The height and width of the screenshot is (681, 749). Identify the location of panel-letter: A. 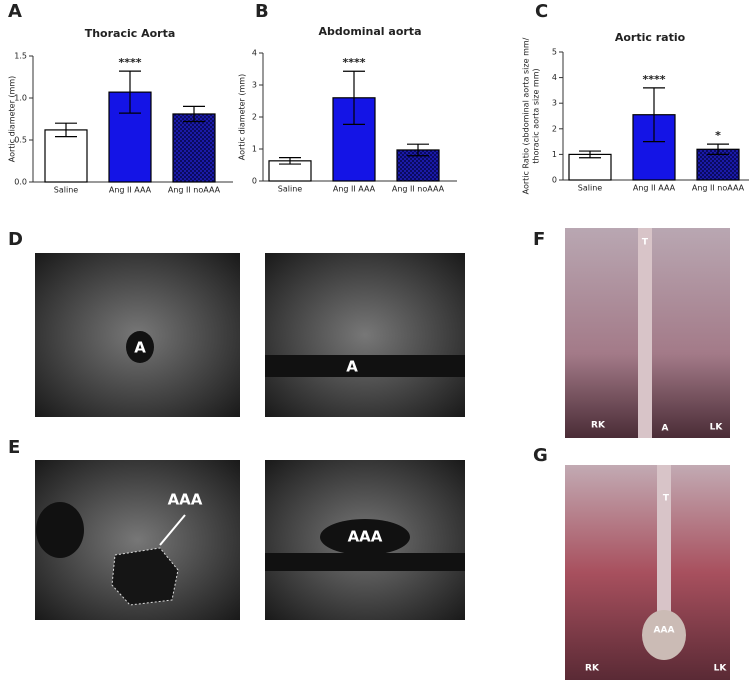
(15, 11).